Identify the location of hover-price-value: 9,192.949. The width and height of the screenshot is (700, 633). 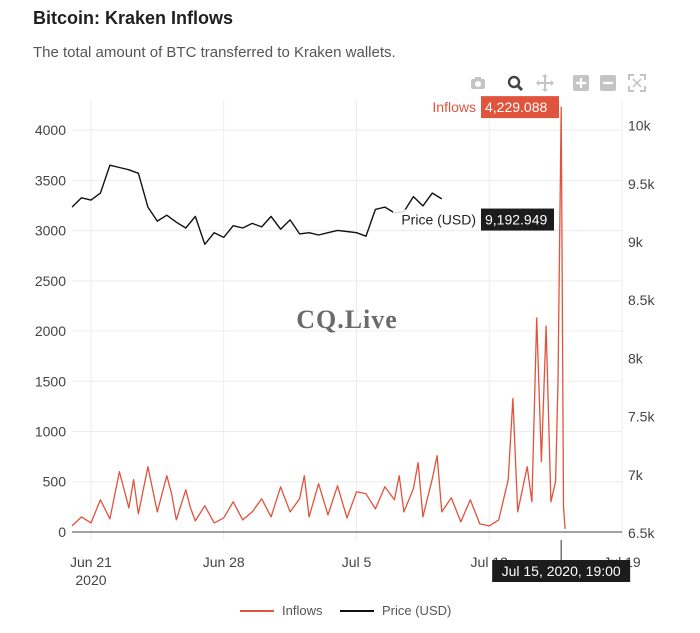
(516, 220).